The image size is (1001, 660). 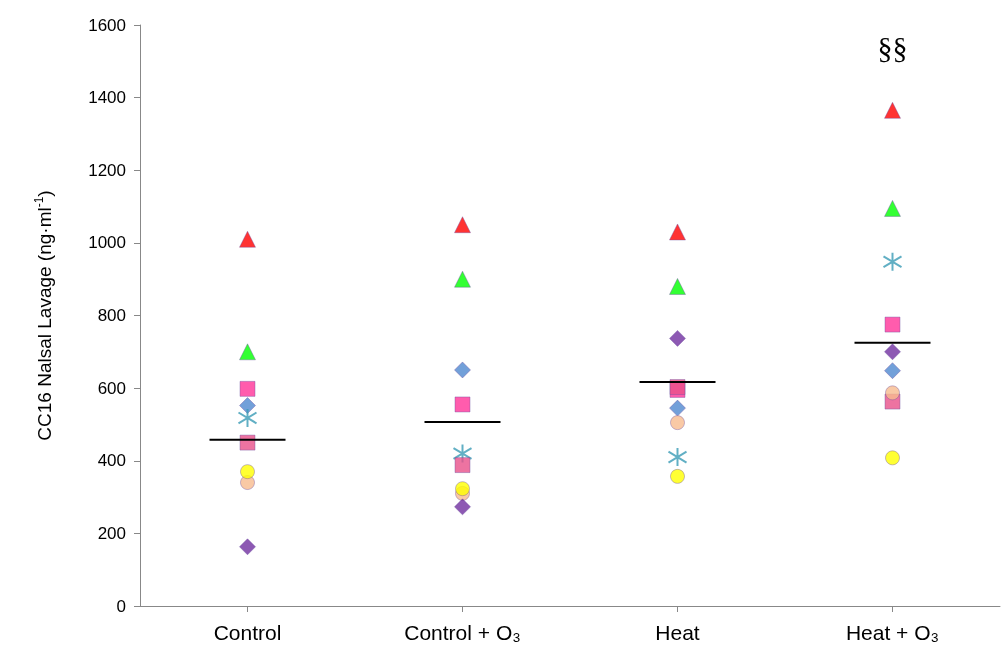 What do you see at coordinates (111, 388) in the screenshot?
I see `y-tick-label: 600` at bounding box center [111, 388].